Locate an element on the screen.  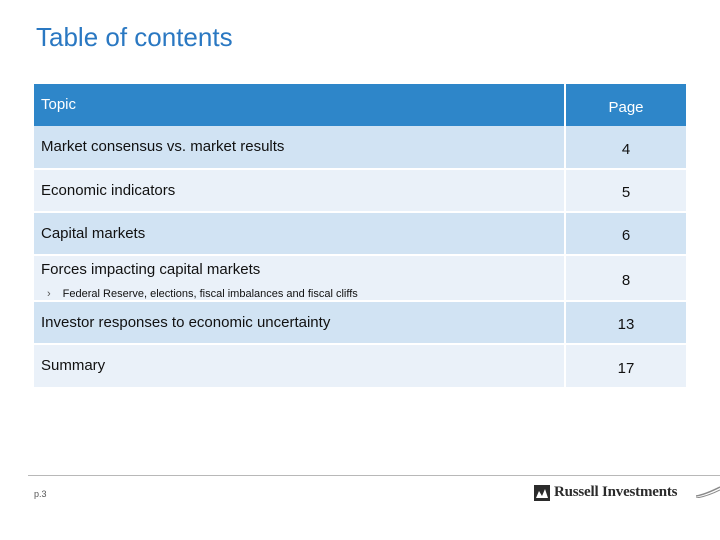
decorative-swoosh-icon is located at coordinates (708, 492).